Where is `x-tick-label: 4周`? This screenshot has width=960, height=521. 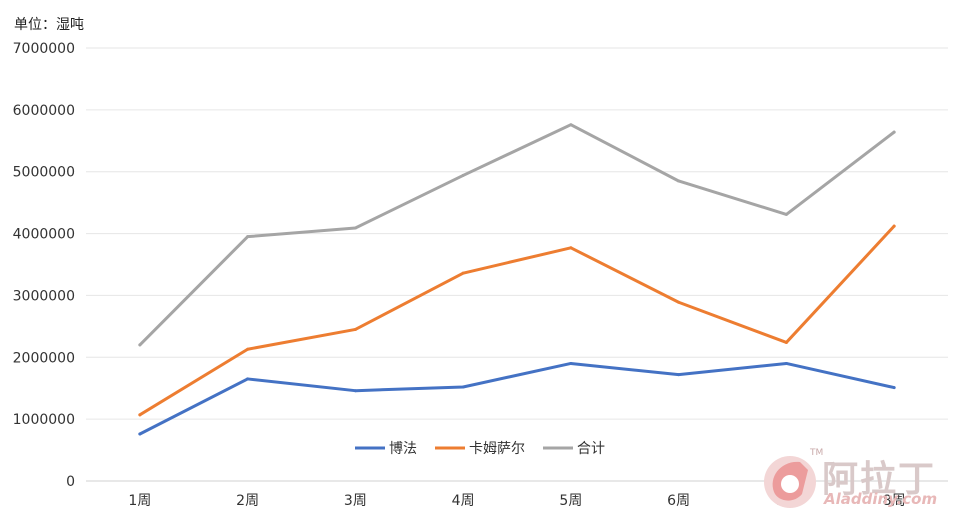 x-tick-label: 4周 is located at coordinates (463, 501).